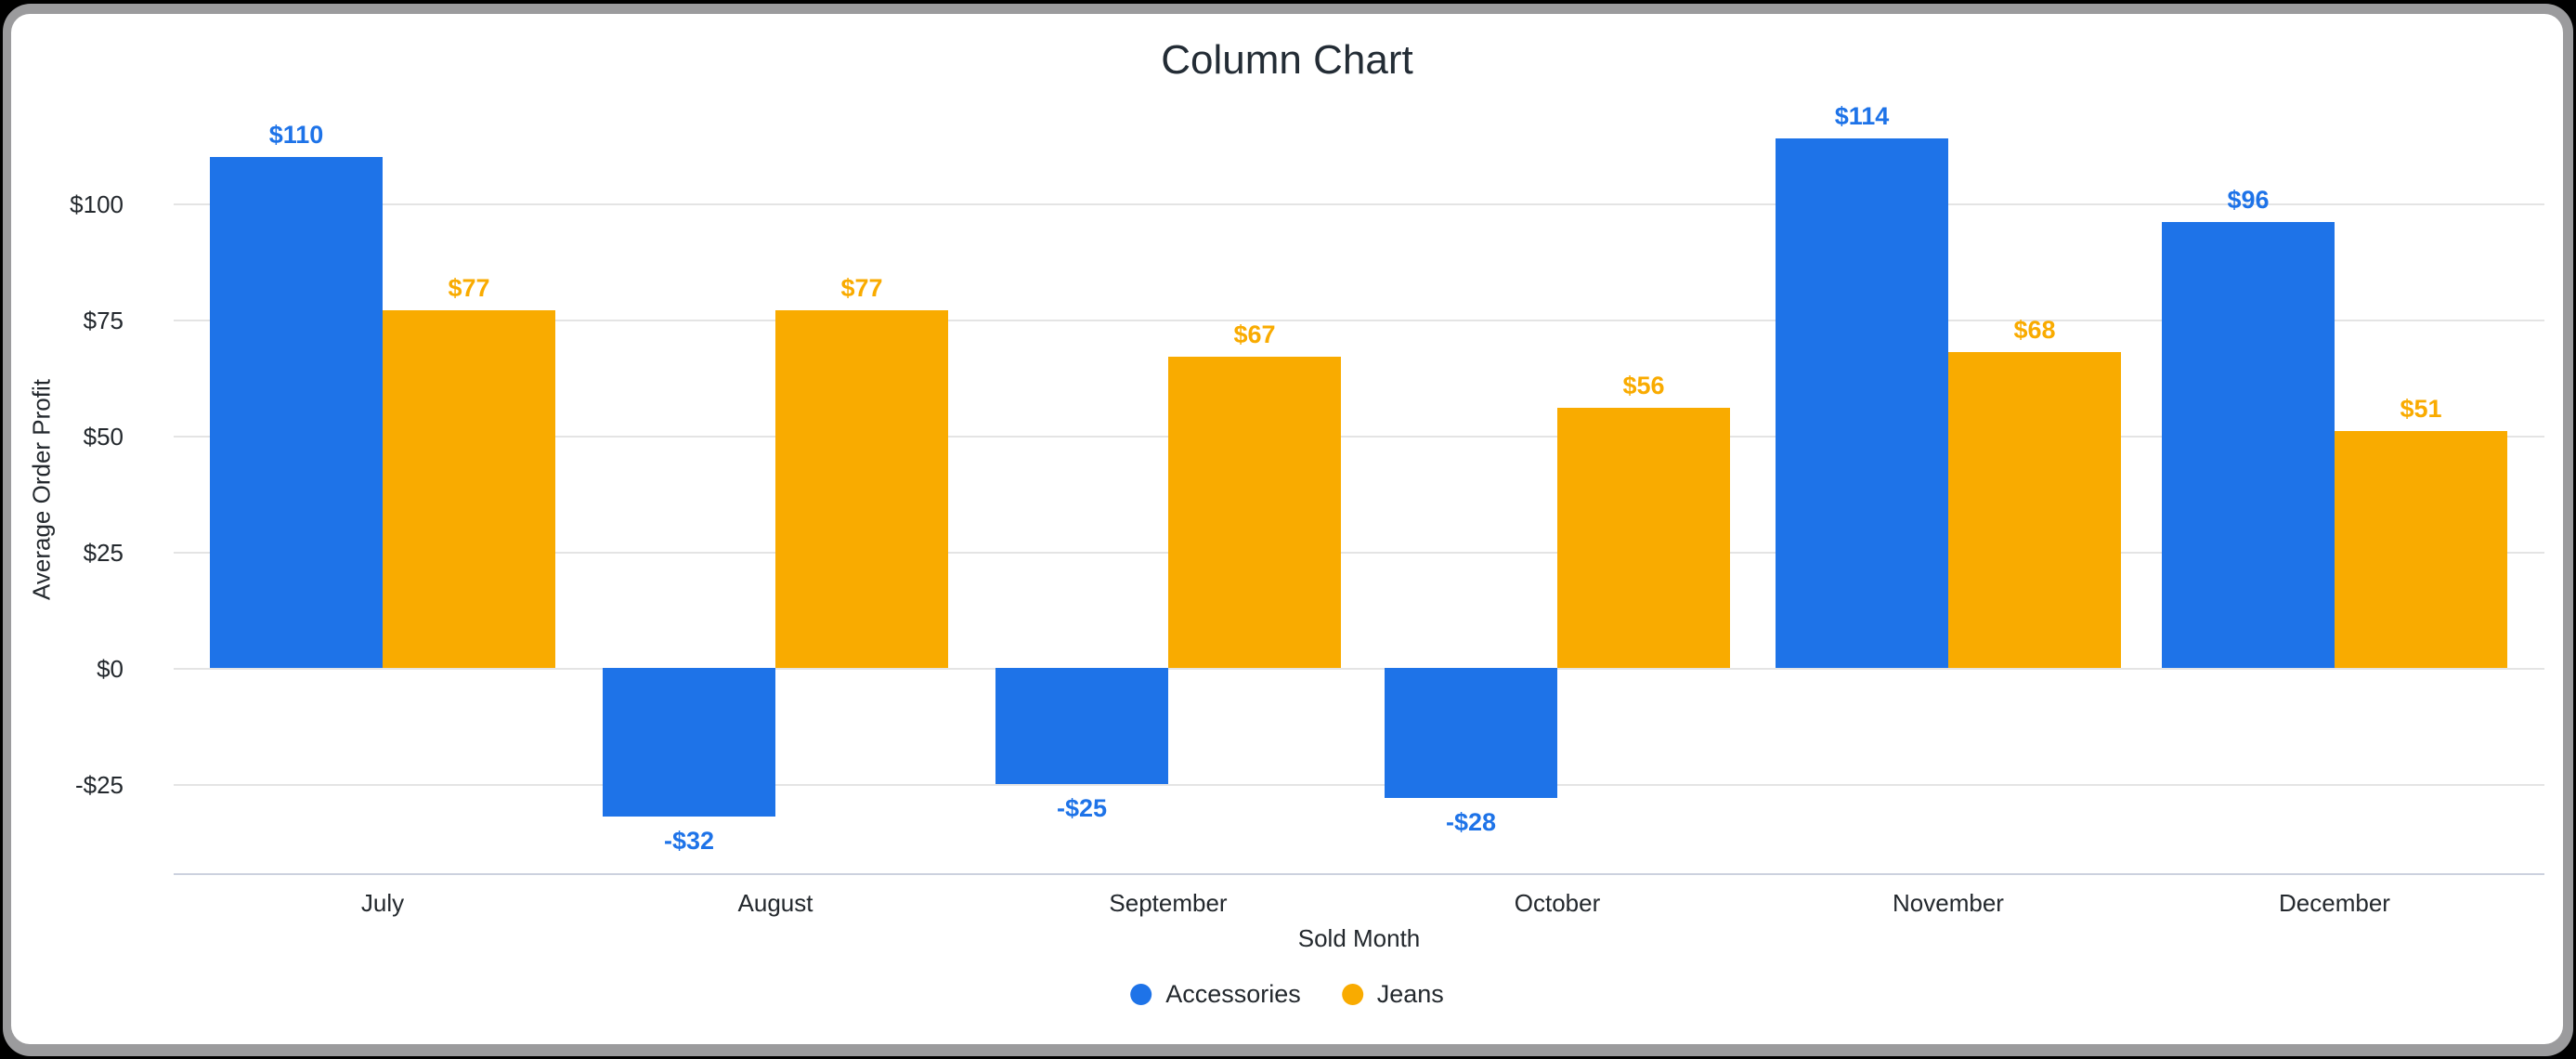 Image resolution: width=2576 pixels, height=1059 pixels. I want to click on bar-label-accessories-september: -$25, so click(1082, 808).